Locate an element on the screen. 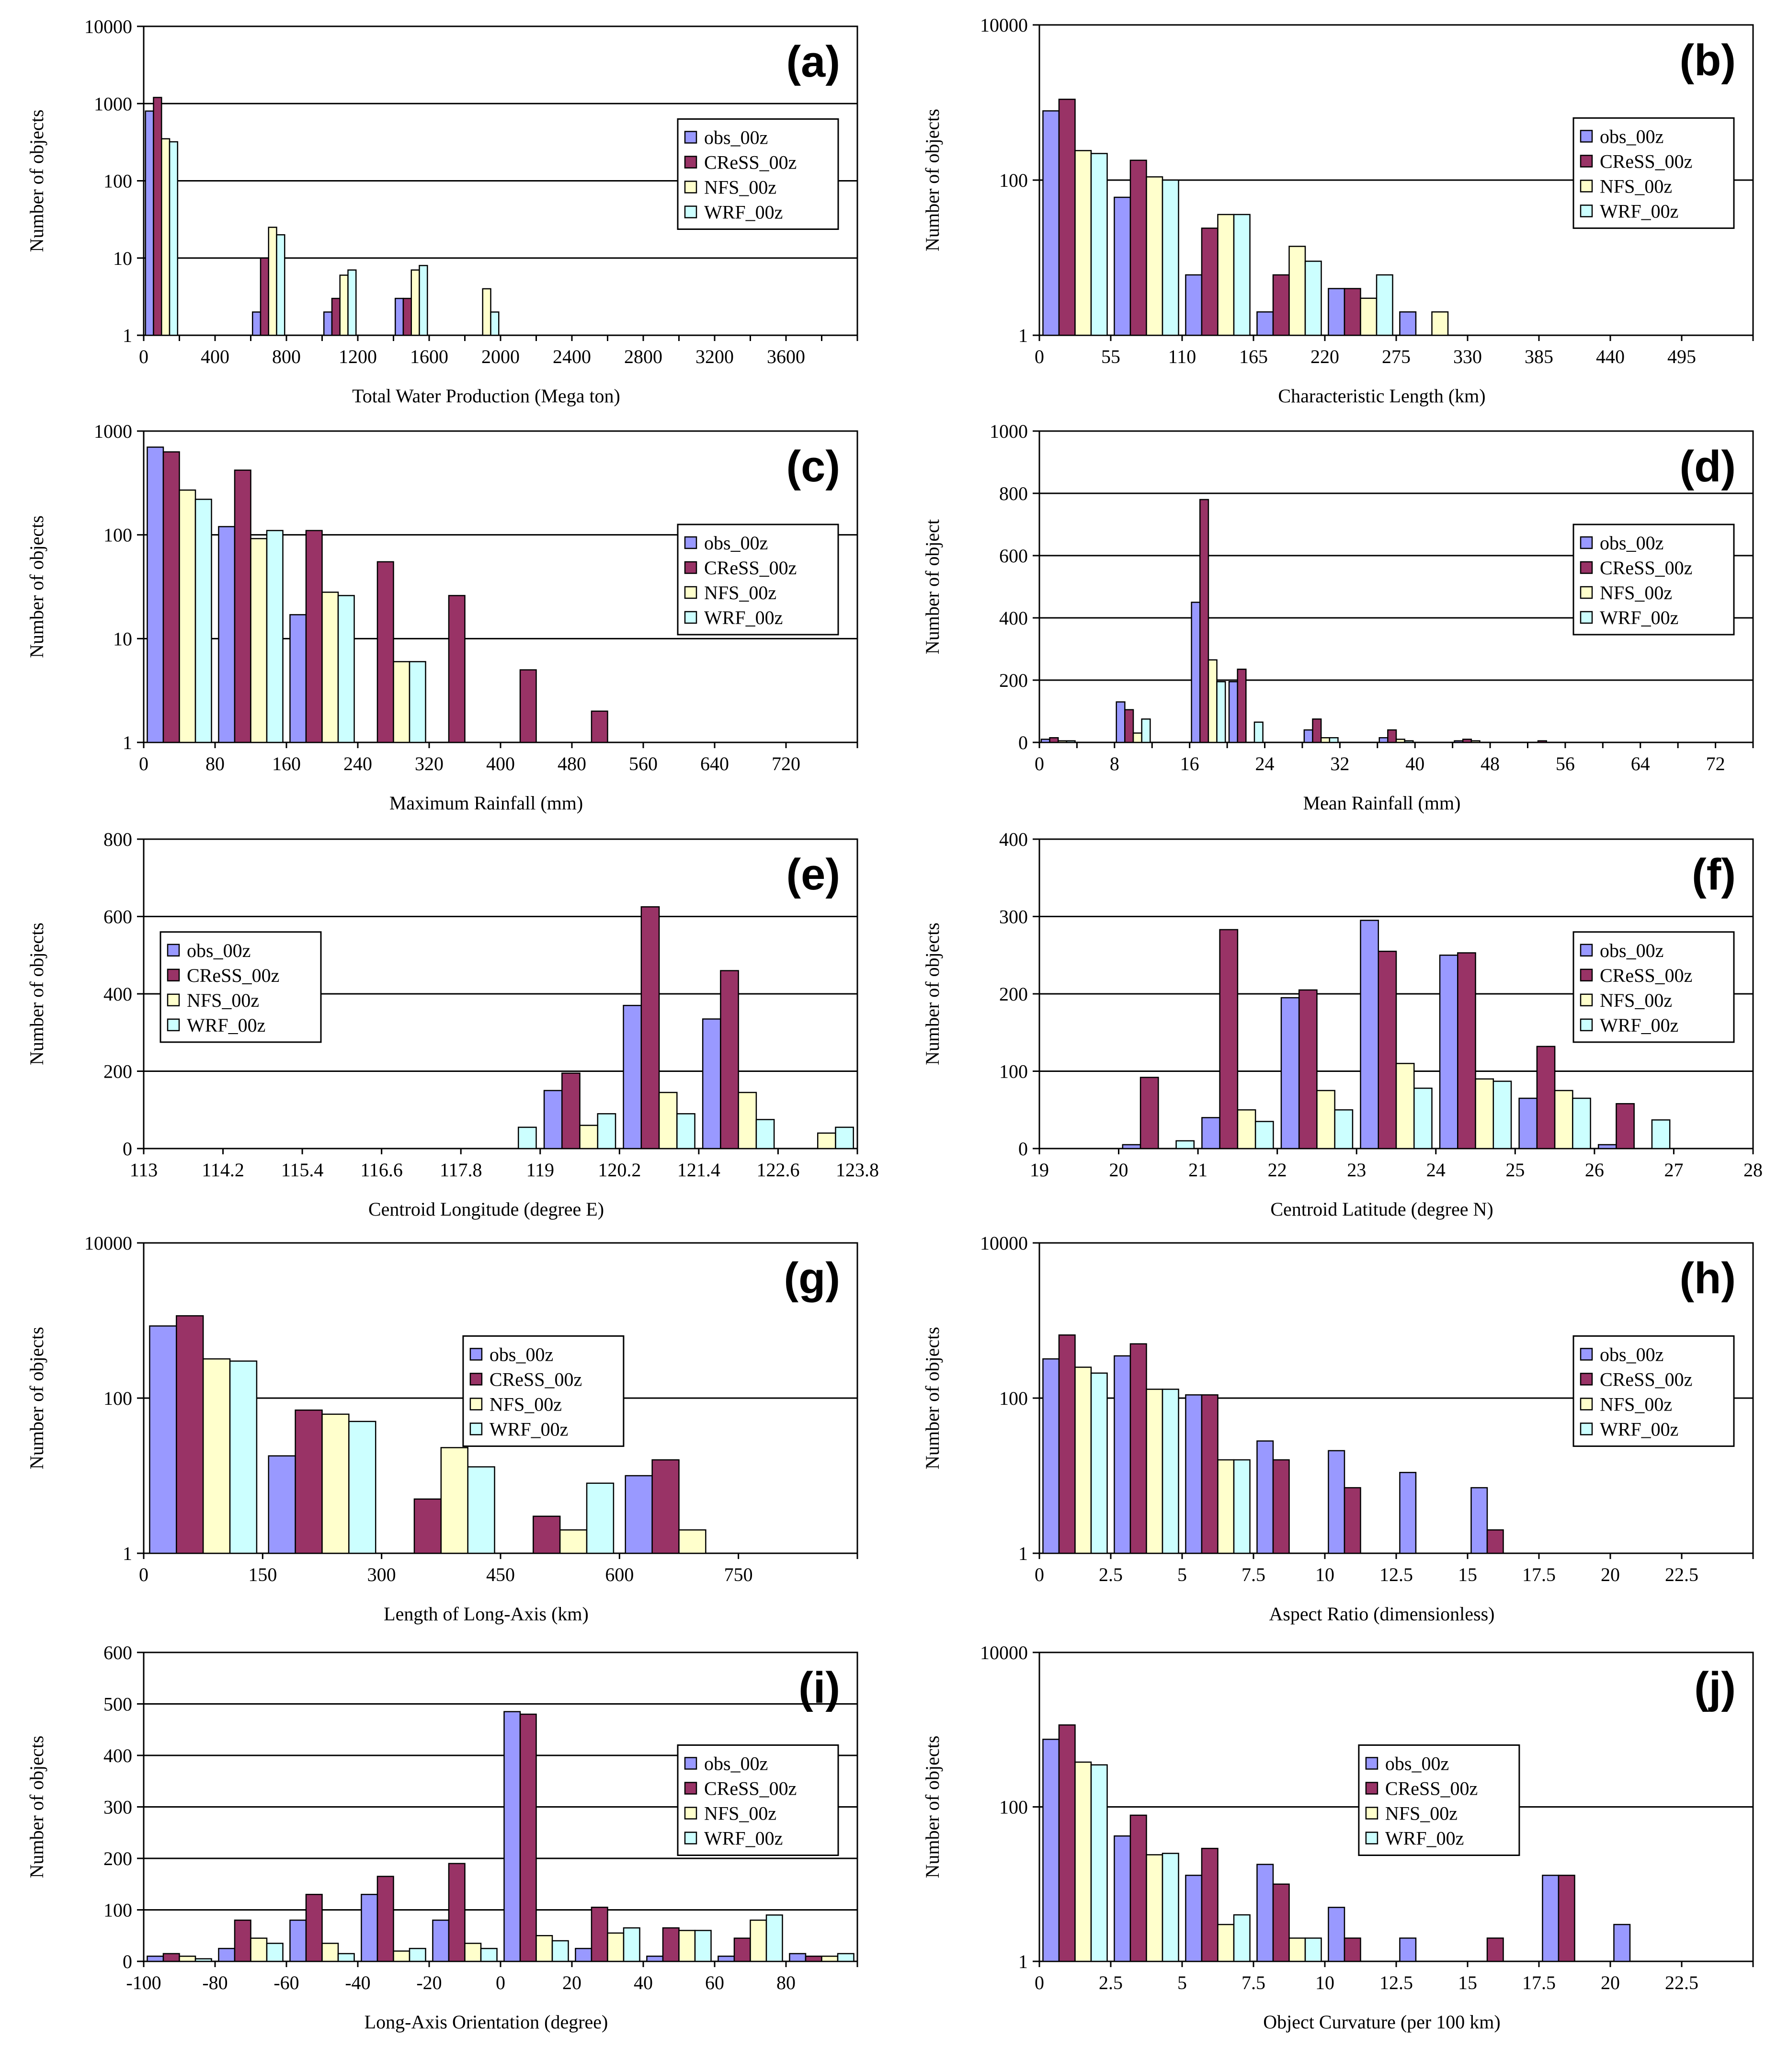 The height and width of the screenshot is (2072, 1777). x-tick-label: 48 is located at coordinates (1490, 763).